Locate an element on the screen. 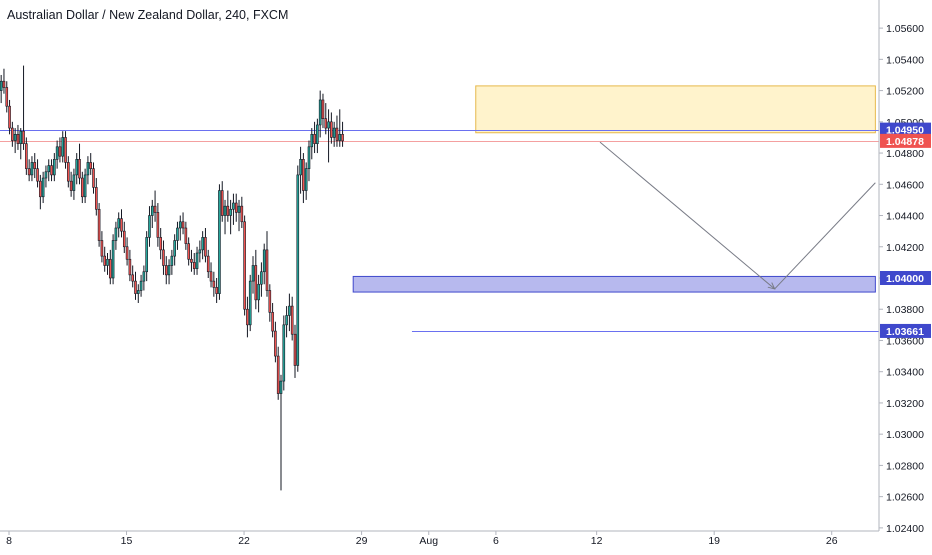  price-tick-label: 1.02800 is located at coordinates (905, 466).